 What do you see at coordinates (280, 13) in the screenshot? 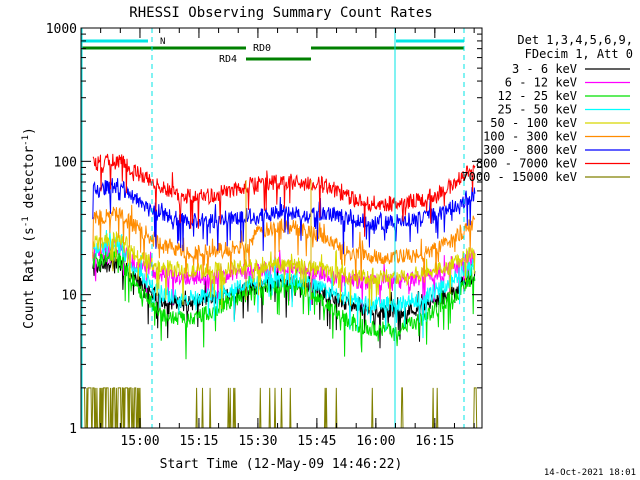
I see `chart-title: RHESSI Observing Summary Count Rates` at bounding box center [280, 13].